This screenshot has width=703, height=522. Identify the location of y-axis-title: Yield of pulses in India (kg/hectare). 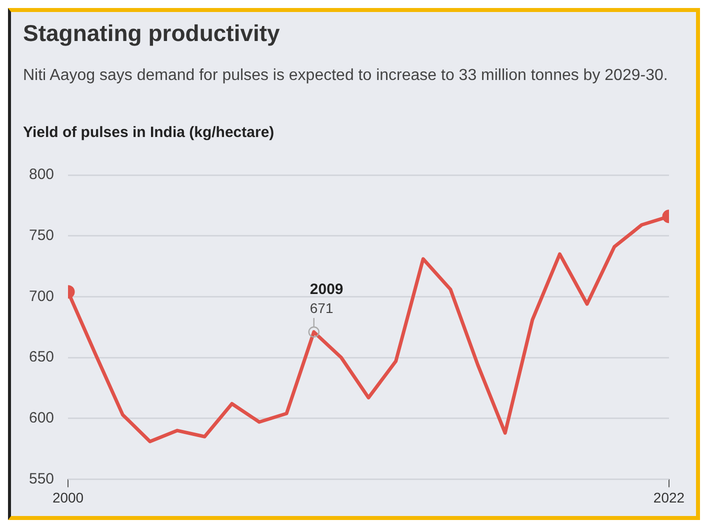
(148, 132).